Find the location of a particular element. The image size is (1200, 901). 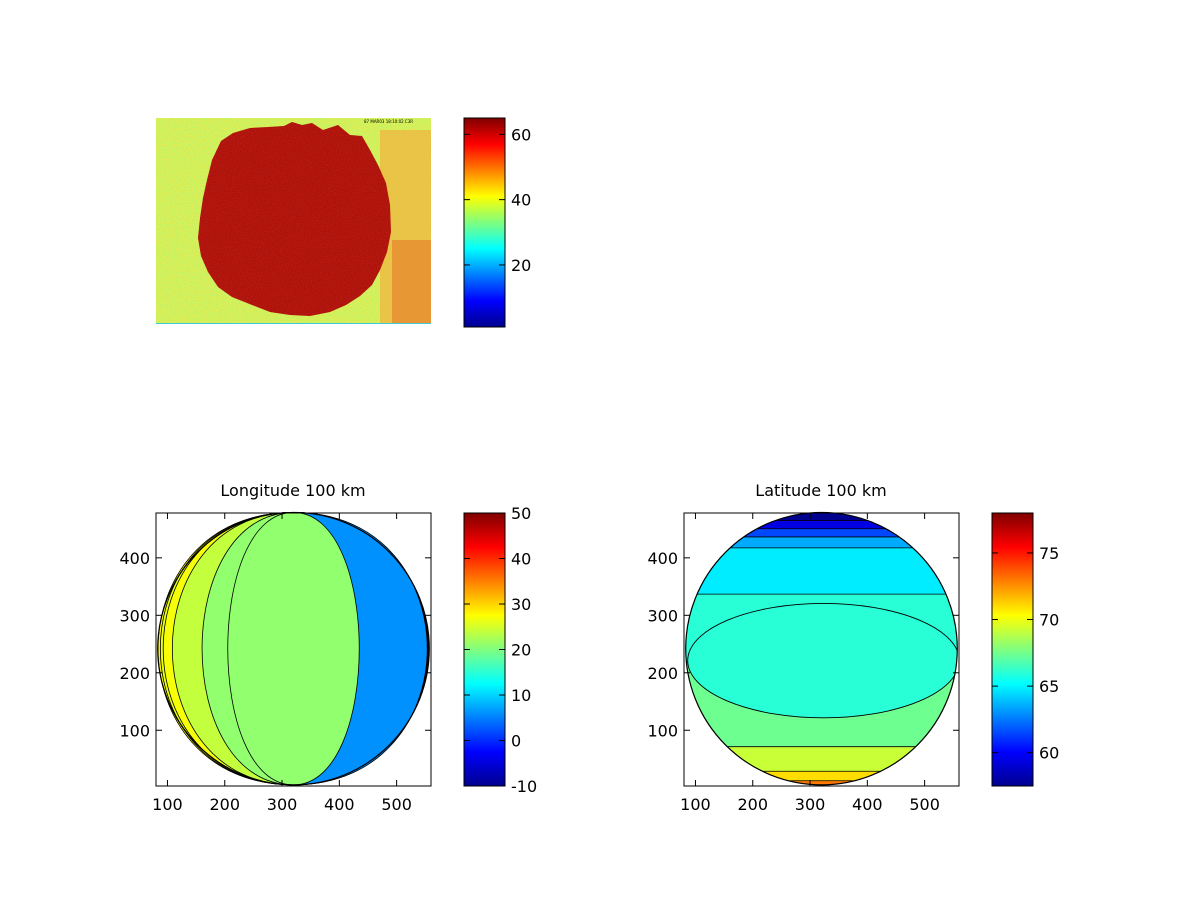

longitude-axis-ticks: 100 200 300 400 500 100 200 300 400 is located at coordinates (275, 663).